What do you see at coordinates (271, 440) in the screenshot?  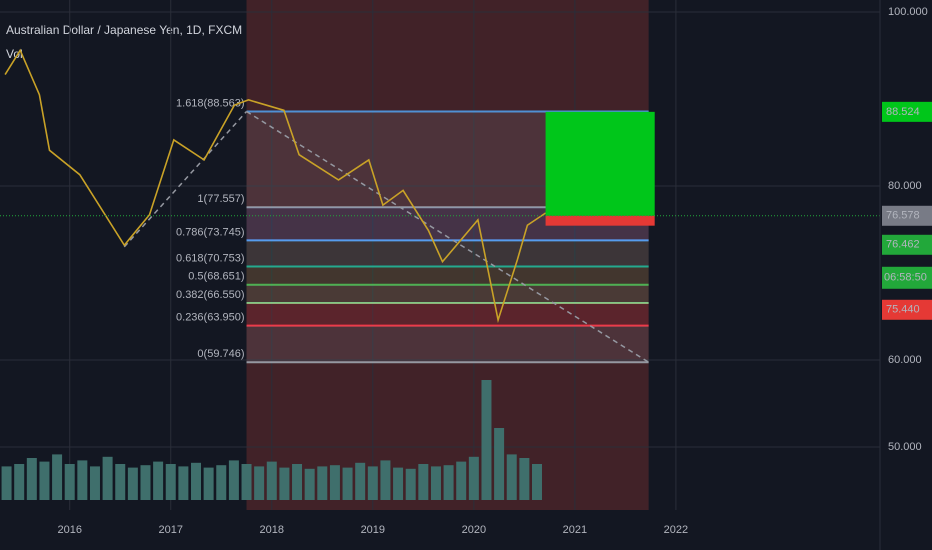 I see `vol-layer` at bounding box center [271, 440].